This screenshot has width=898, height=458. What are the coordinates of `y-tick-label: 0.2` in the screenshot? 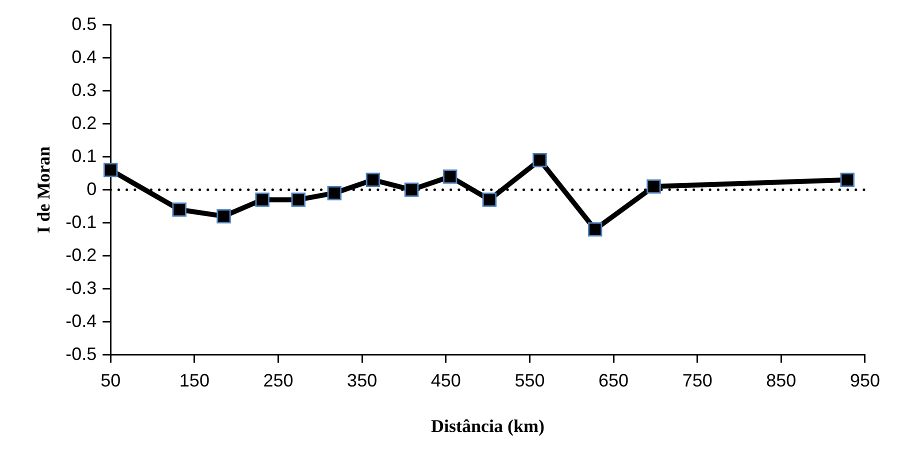 It's located at (84, 122).